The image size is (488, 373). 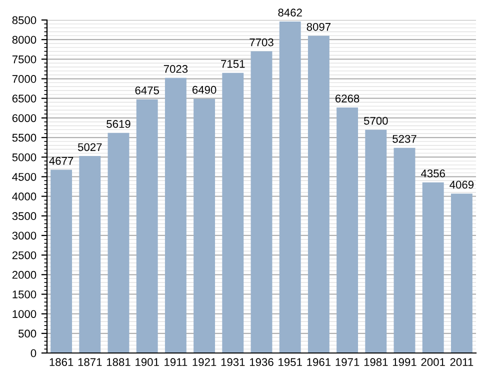 What do you see at coordinates (433, 362) in the screenshot?
I see `x-tick-label: 2001` at bounding box center [433, 362].